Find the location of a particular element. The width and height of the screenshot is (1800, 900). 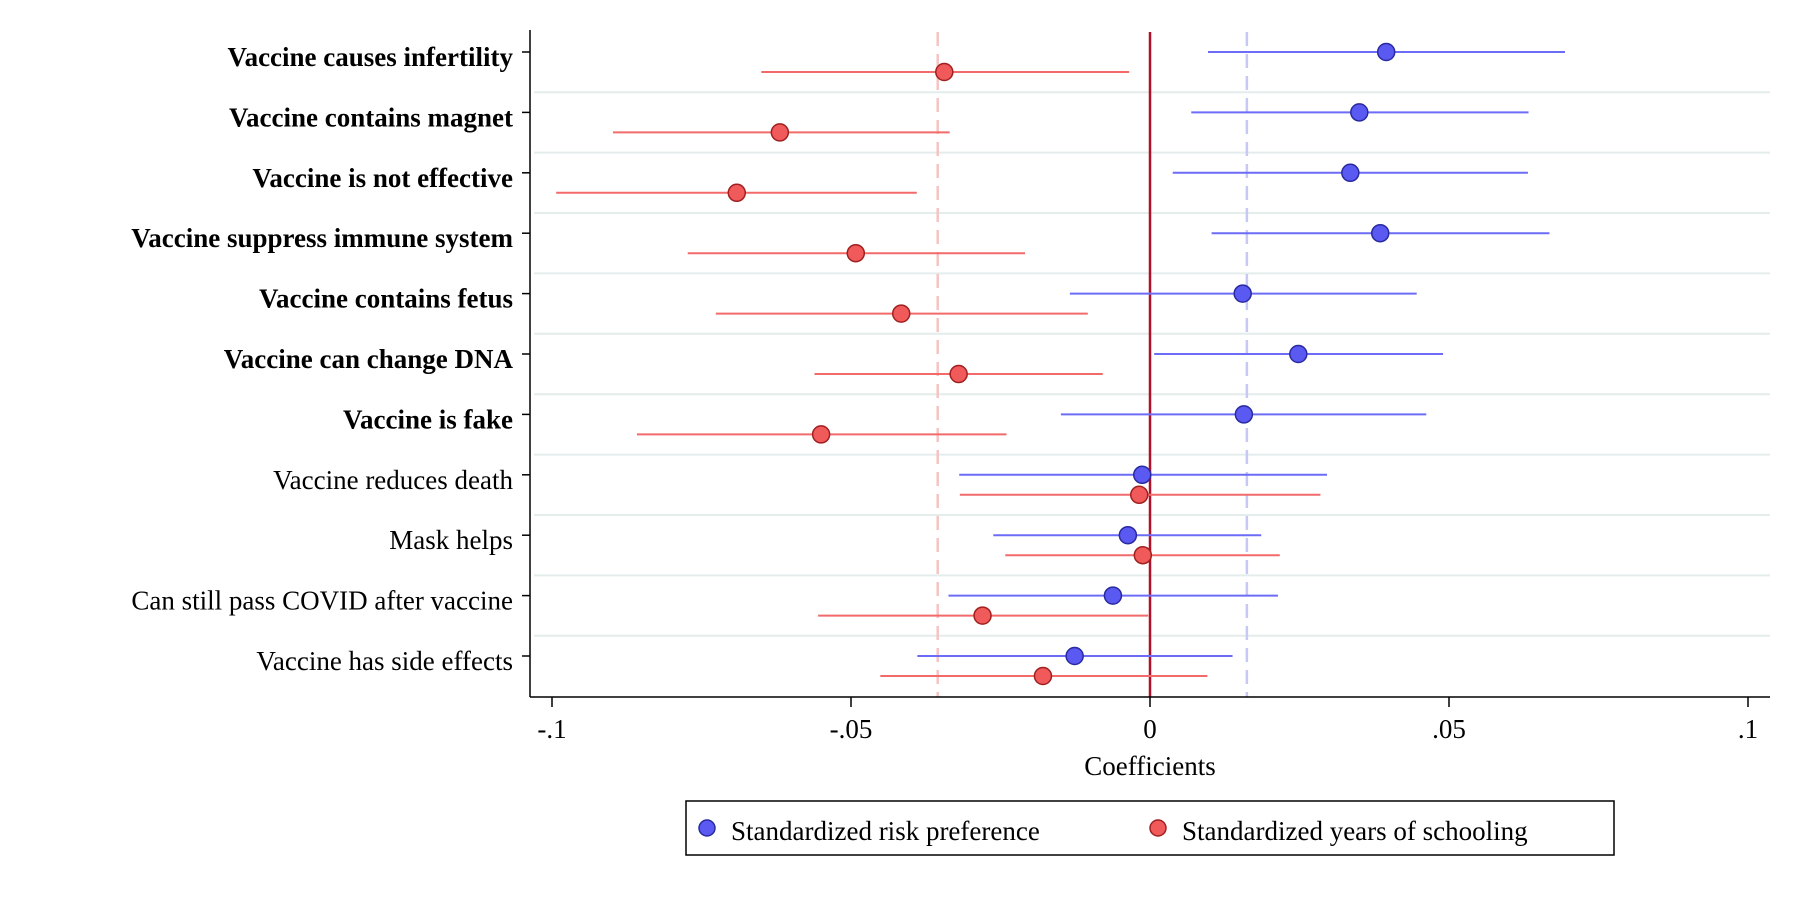

category-label: Vaccine contains magnet is located at coordinates (371, 117).